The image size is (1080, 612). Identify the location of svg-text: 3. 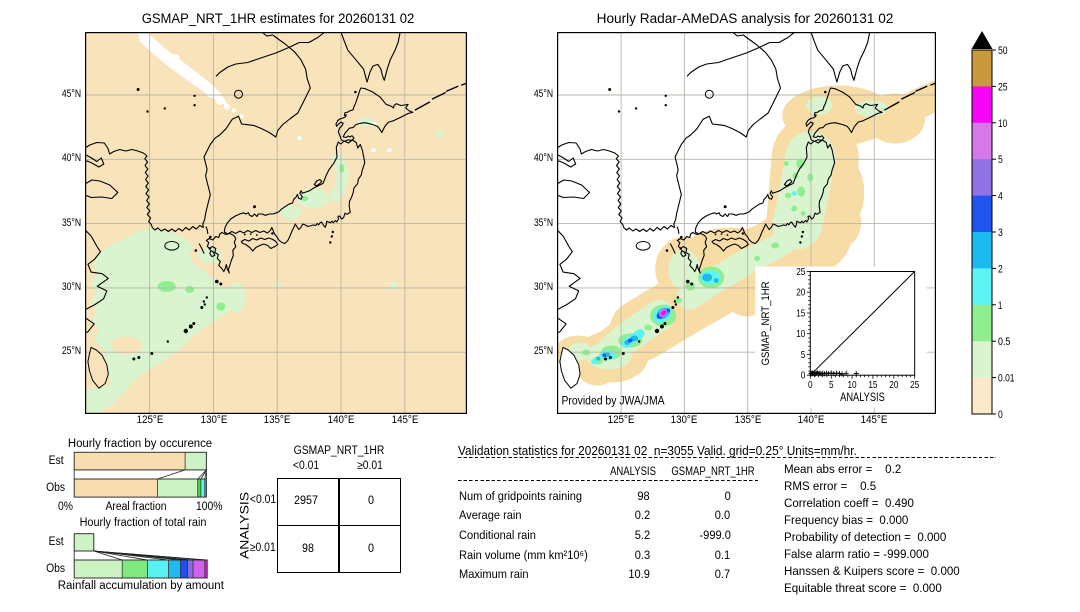
(1000, 233).